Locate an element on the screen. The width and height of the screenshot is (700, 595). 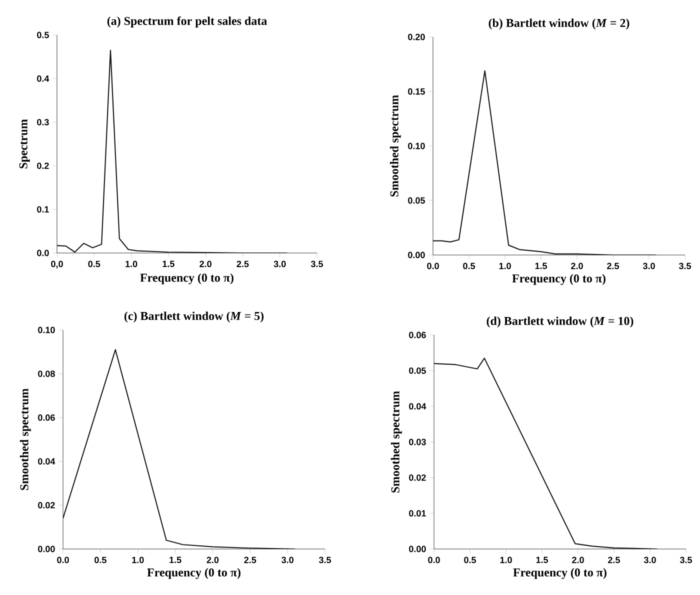
y-tick-label: 0.1 is located at coordinates (43, 209).